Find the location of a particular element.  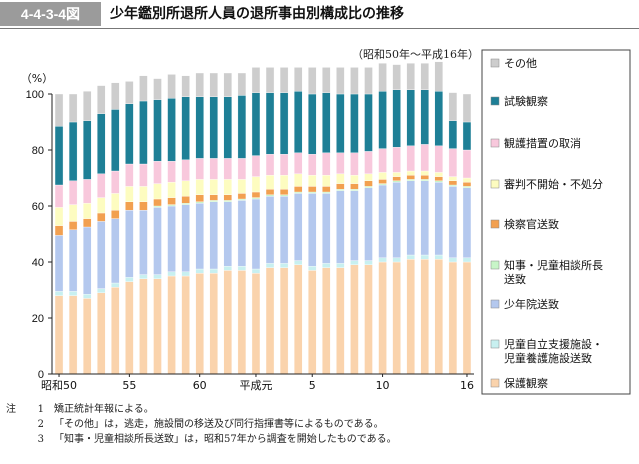

x-tick-label: 60 is located at coordinates (200, 385).